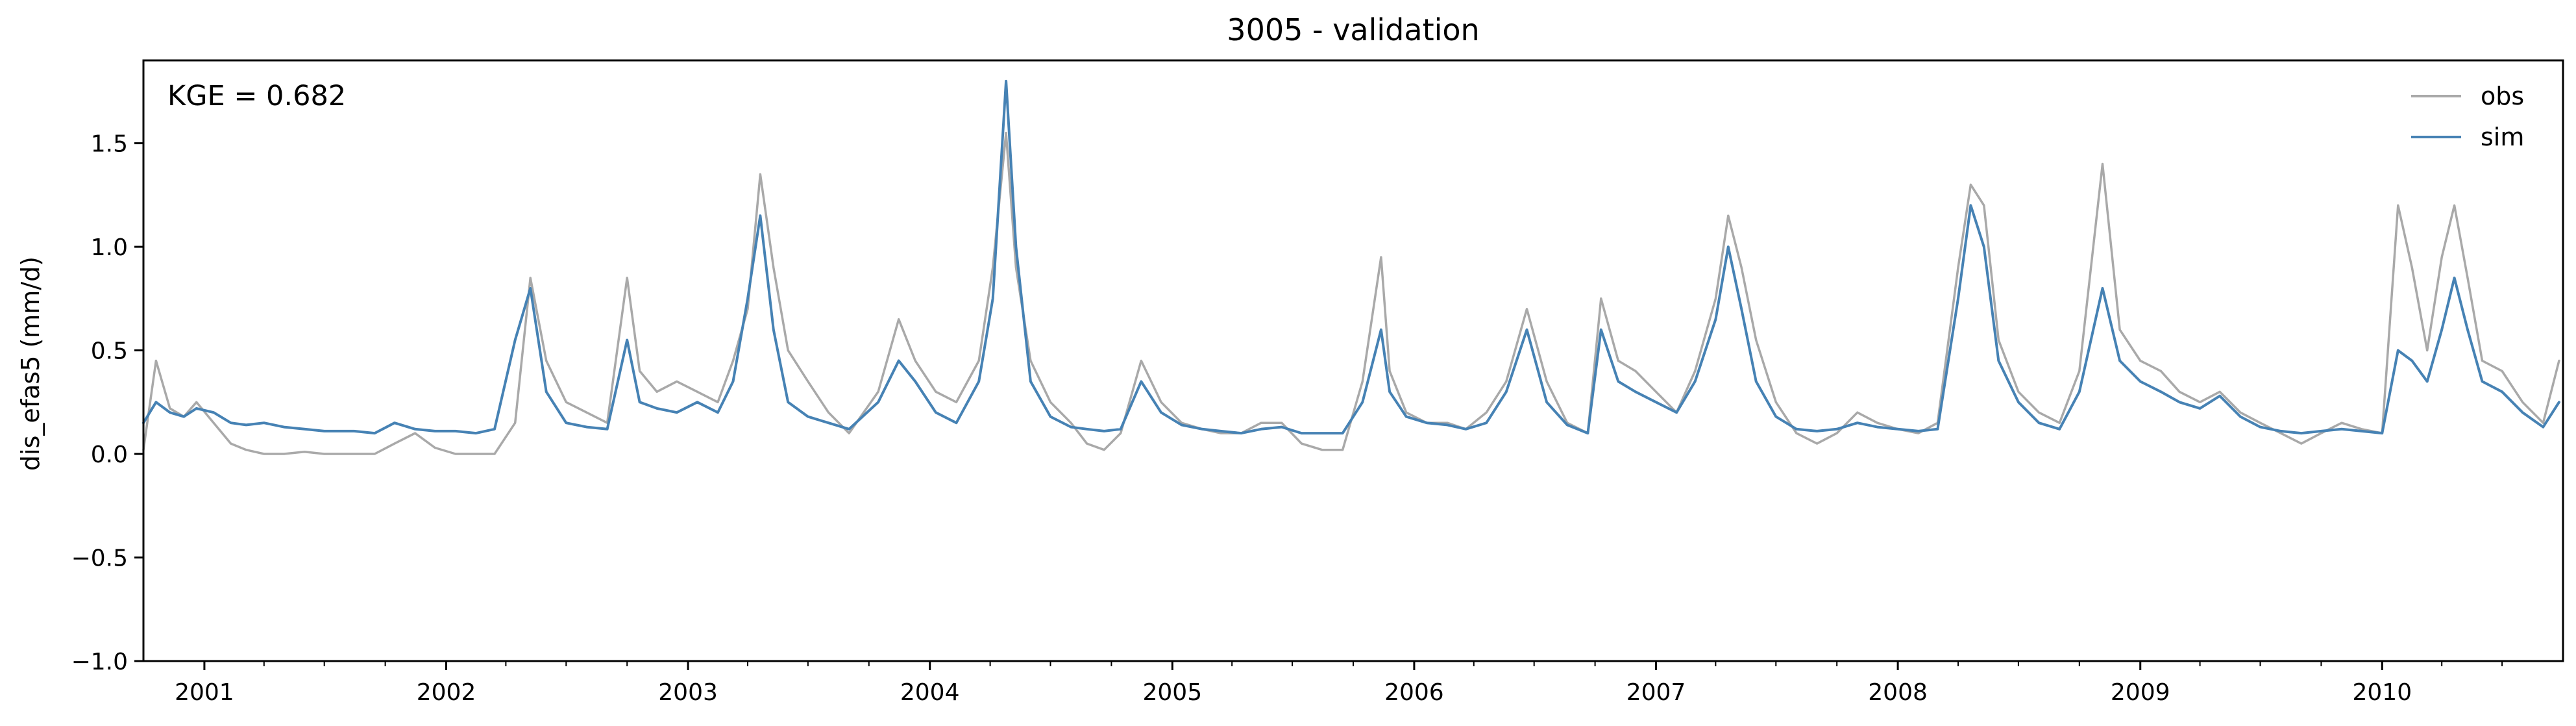 The width and height of the screenshot is (2576, 726). I want to click on x-tick-label: 2004, so click(930, 692).